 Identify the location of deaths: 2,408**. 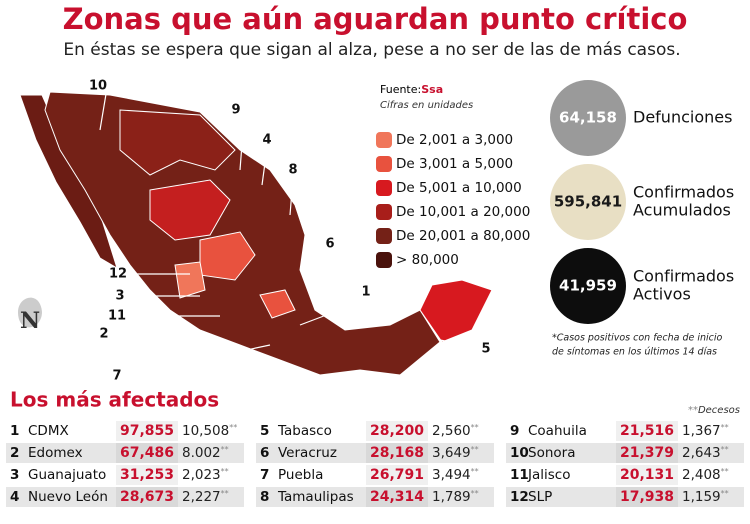
(705, 475).